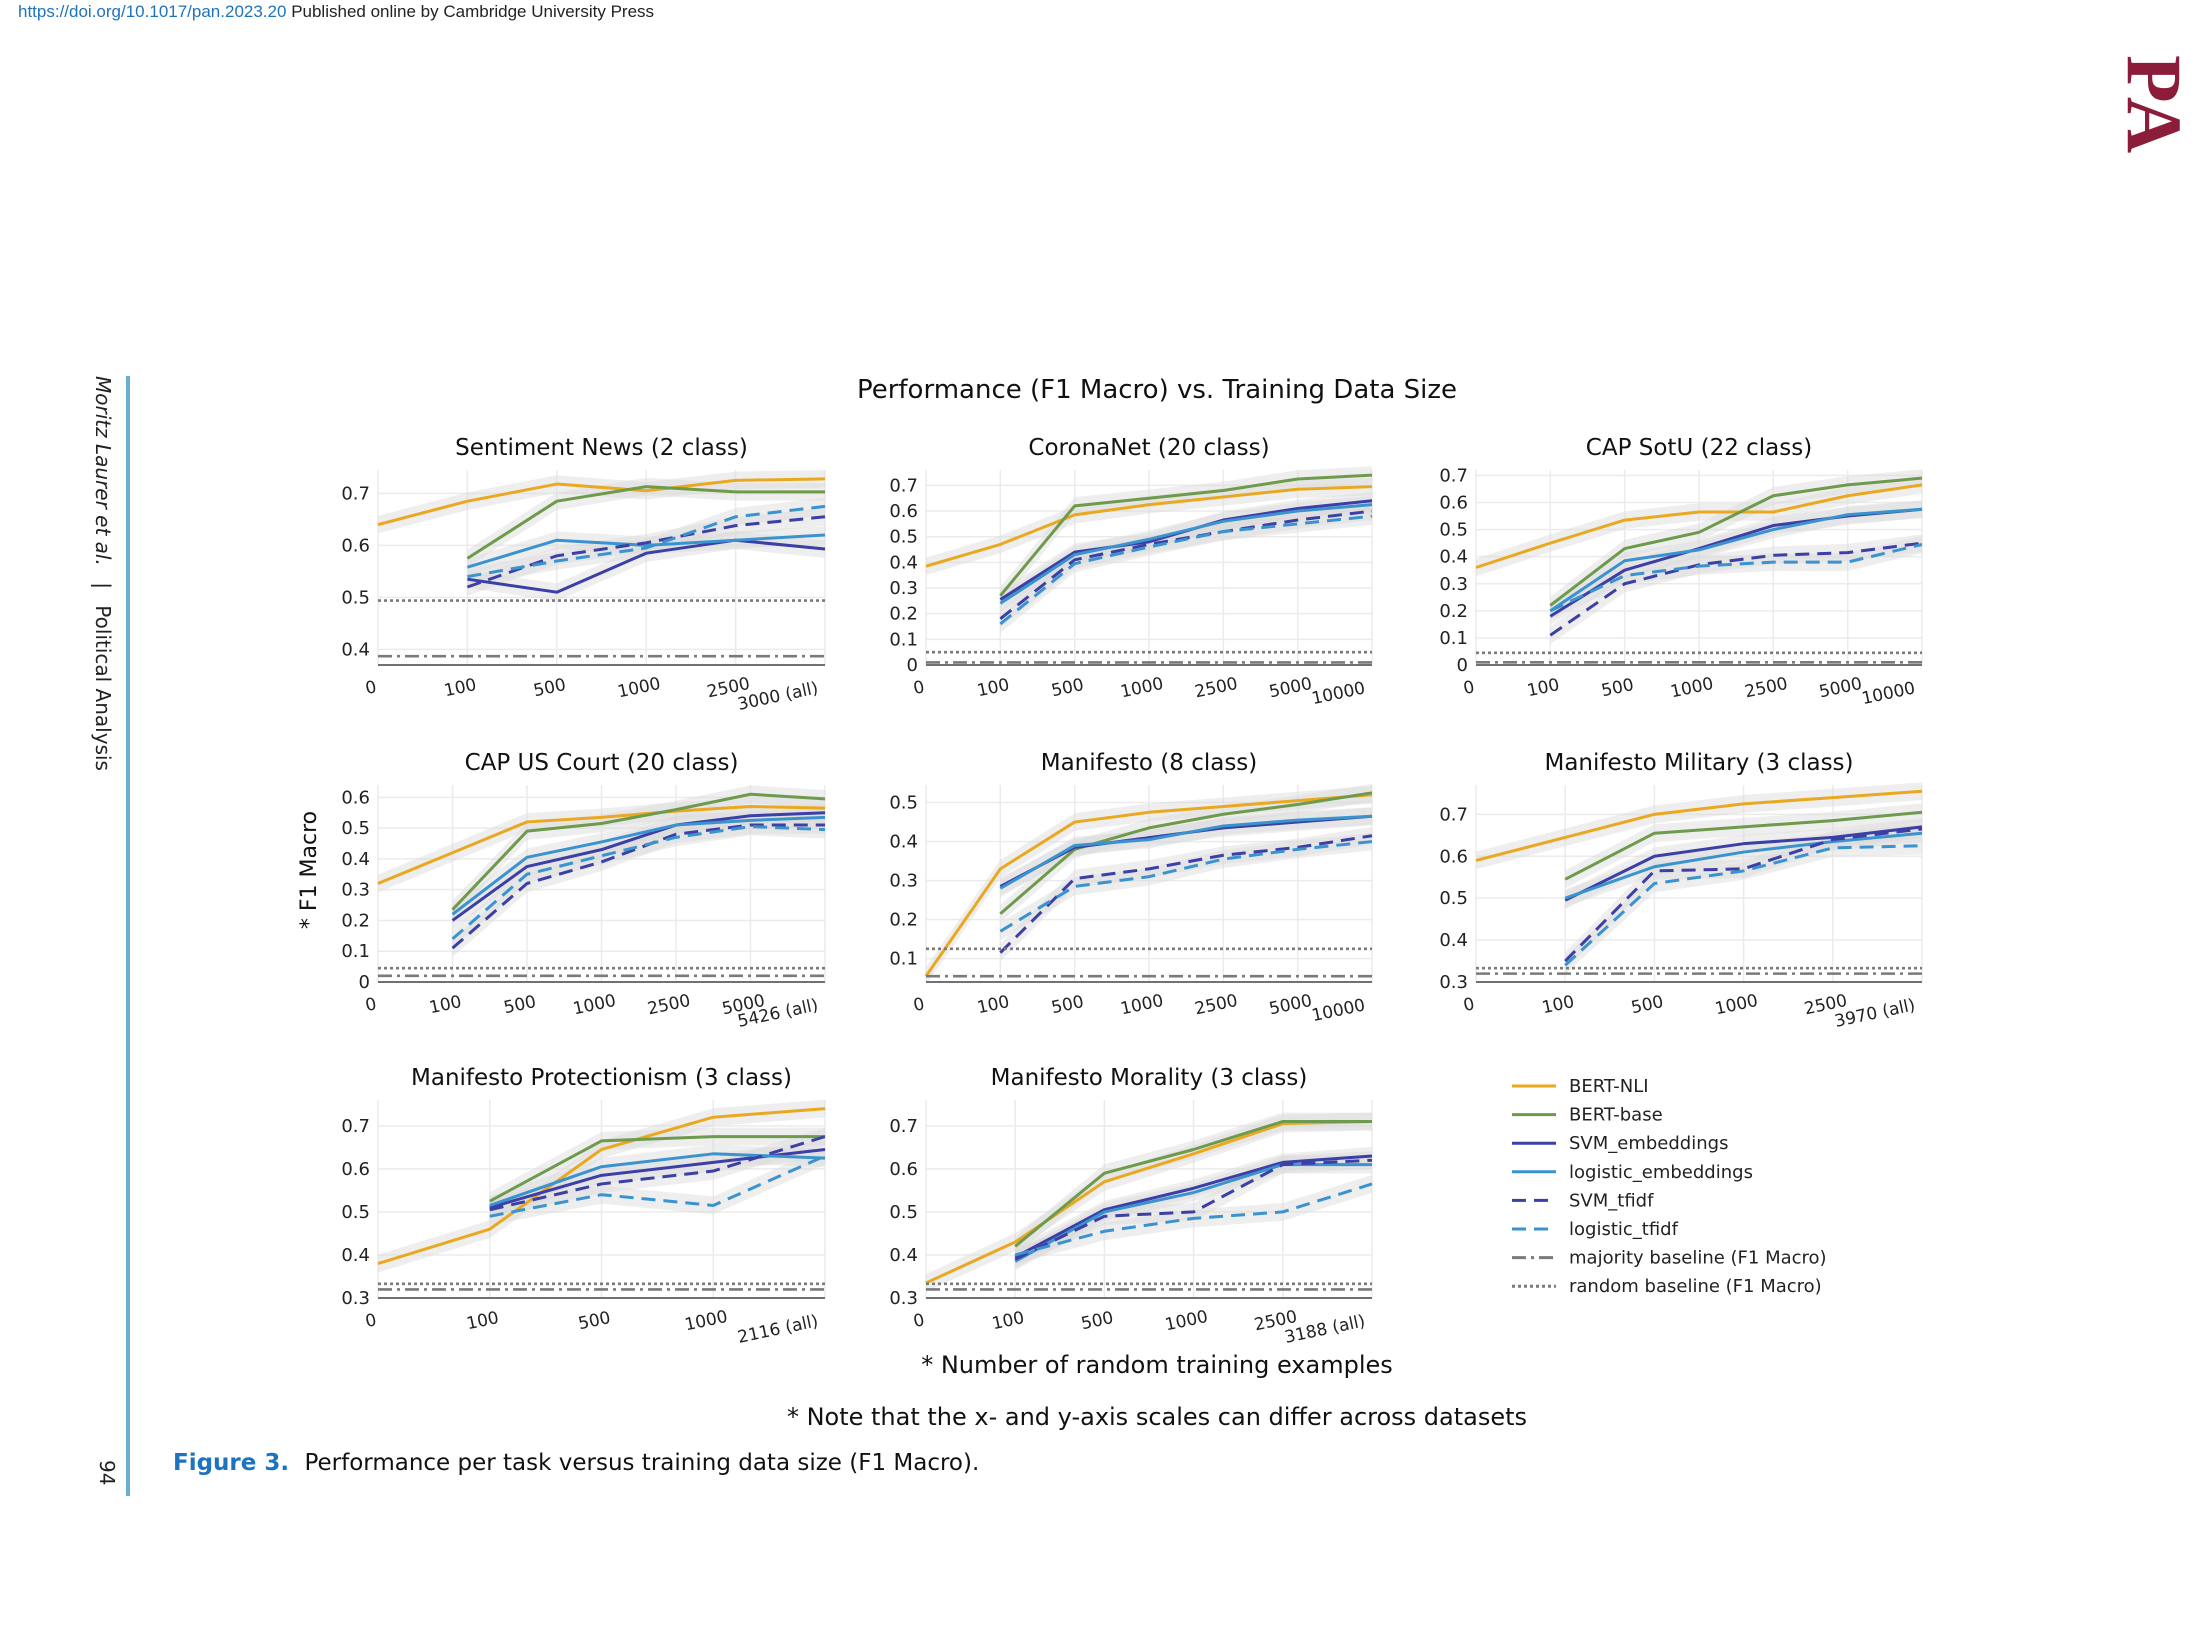  I want to click on confidence-band-svm-tfidf, so click(1186, 894).